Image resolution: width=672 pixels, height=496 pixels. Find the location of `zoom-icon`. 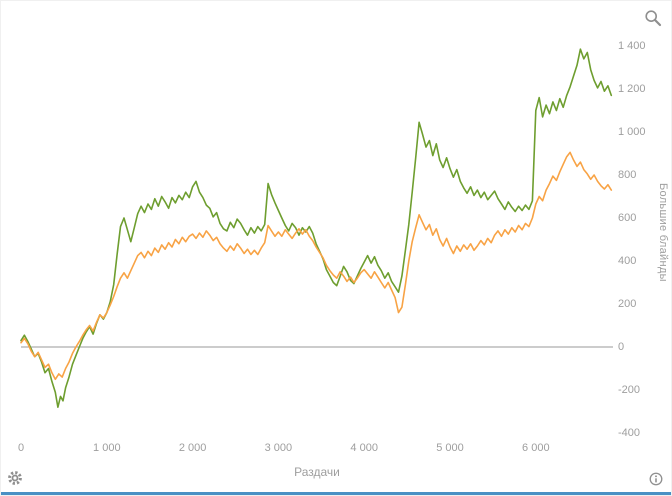

zoom-icon is located at coordinates (653, 18).